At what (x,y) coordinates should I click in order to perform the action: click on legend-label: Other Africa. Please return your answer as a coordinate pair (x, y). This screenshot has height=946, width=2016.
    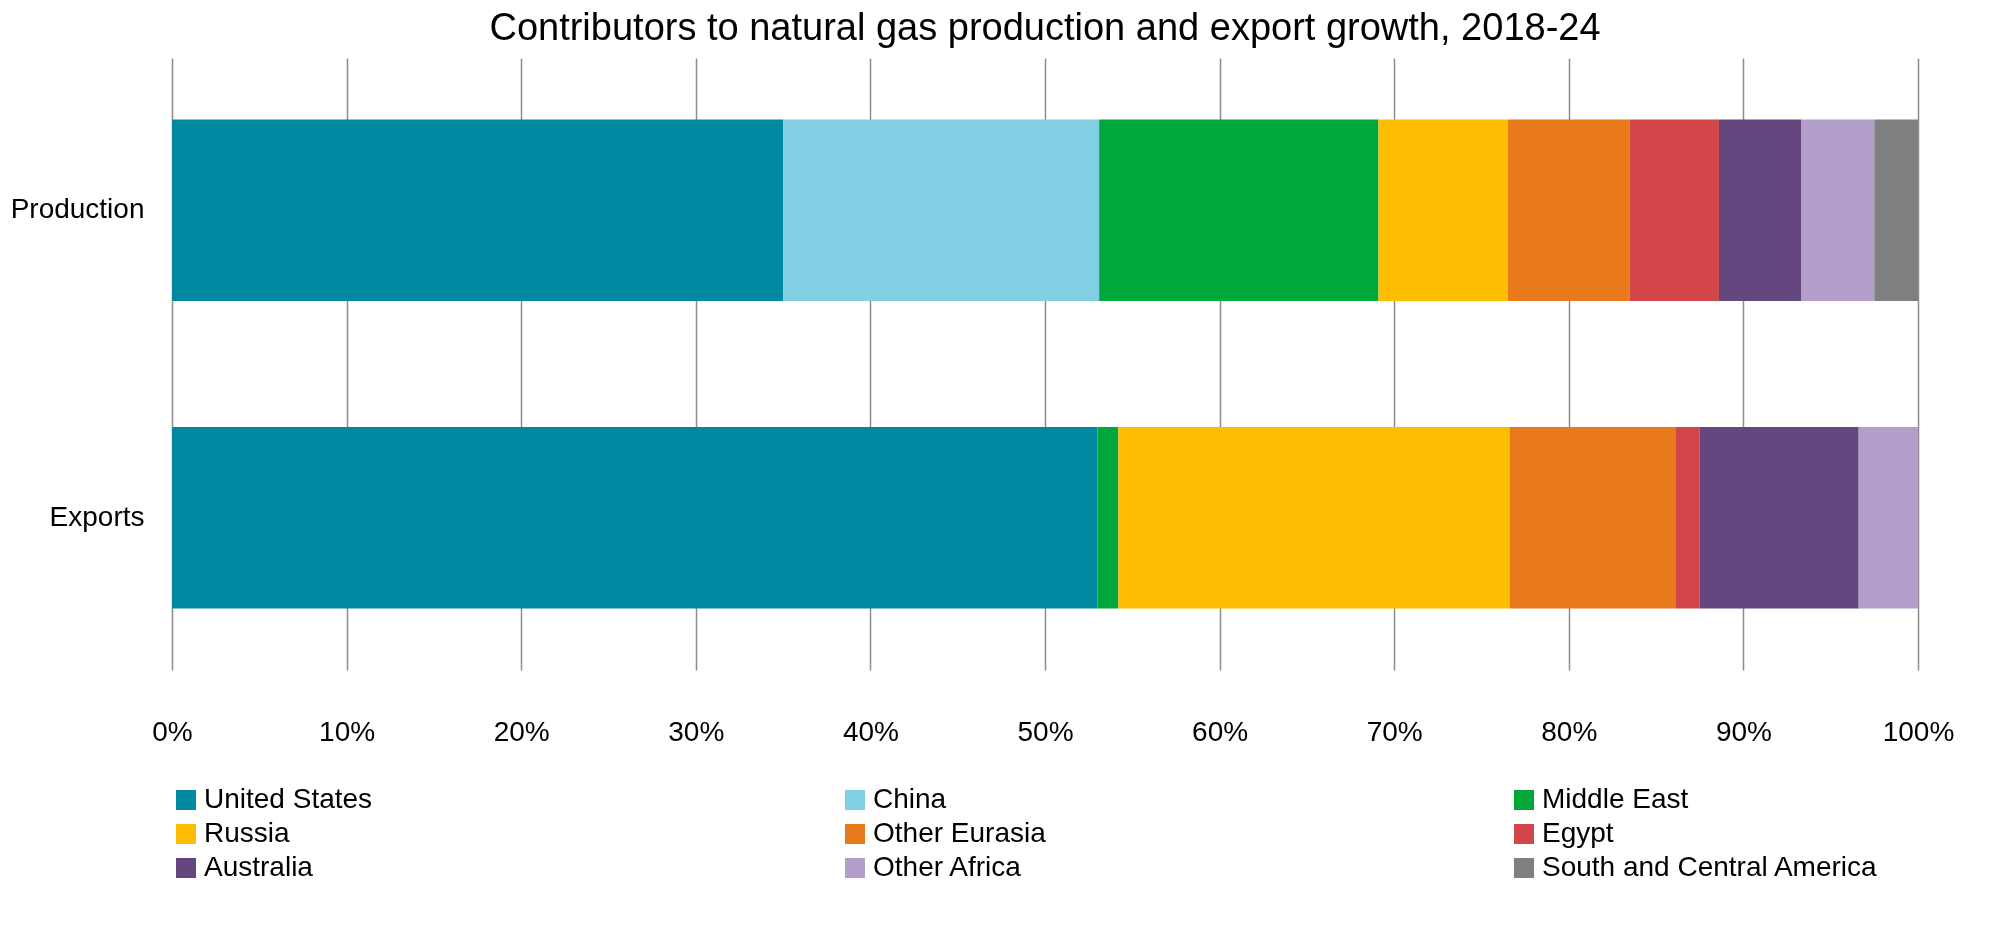
    Looking at the image, I should click on (947, 866).